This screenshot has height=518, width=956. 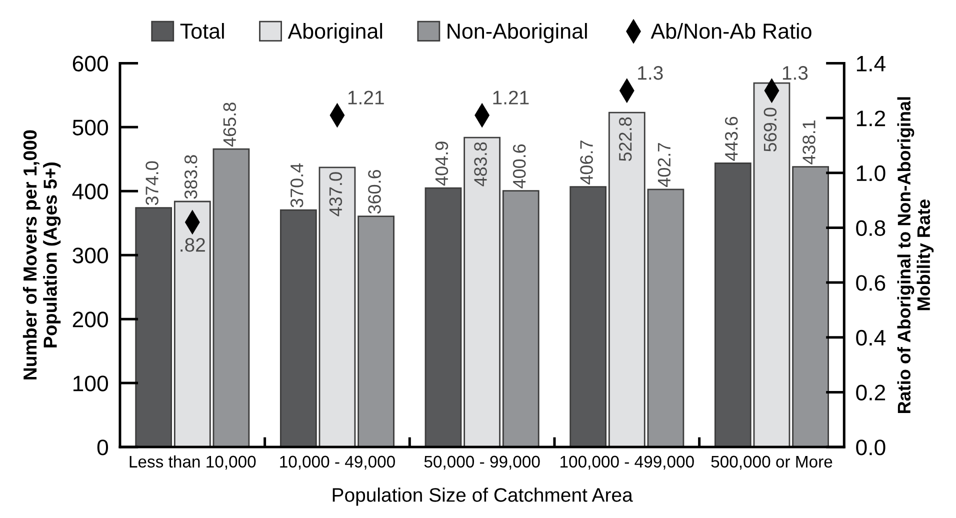 I want to click on y-tick-label: 400, so click(x=90, y=192).